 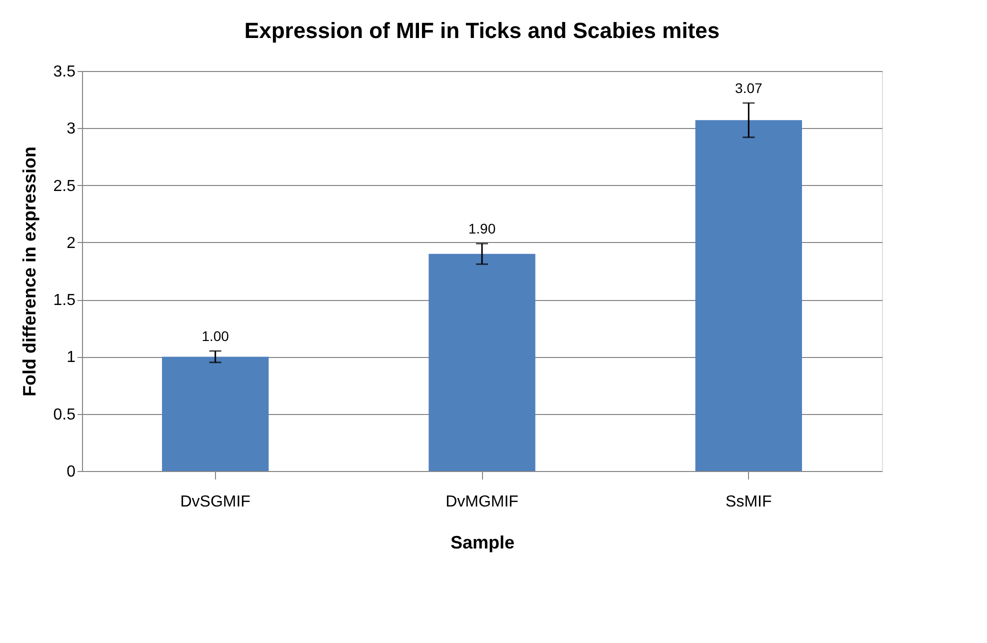 I want to click on x-tick-label: DvMGMIF, so click(x=482, y=502).